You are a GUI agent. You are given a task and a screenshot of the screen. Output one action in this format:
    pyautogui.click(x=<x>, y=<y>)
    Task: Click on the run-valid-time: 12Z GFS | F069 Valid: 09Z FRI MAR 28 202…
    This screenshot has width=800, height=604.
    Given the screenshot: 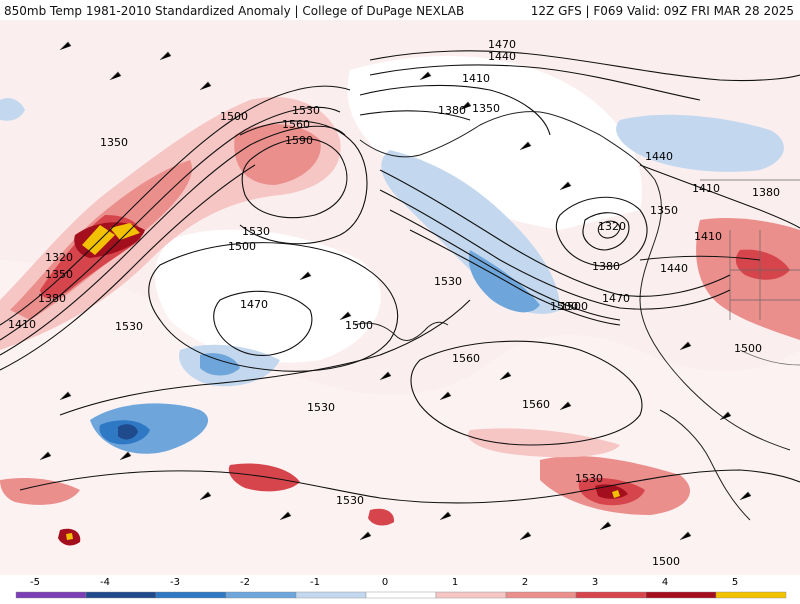 What is the action you would take?
    pyautogui.click(x=662, y=11)
    